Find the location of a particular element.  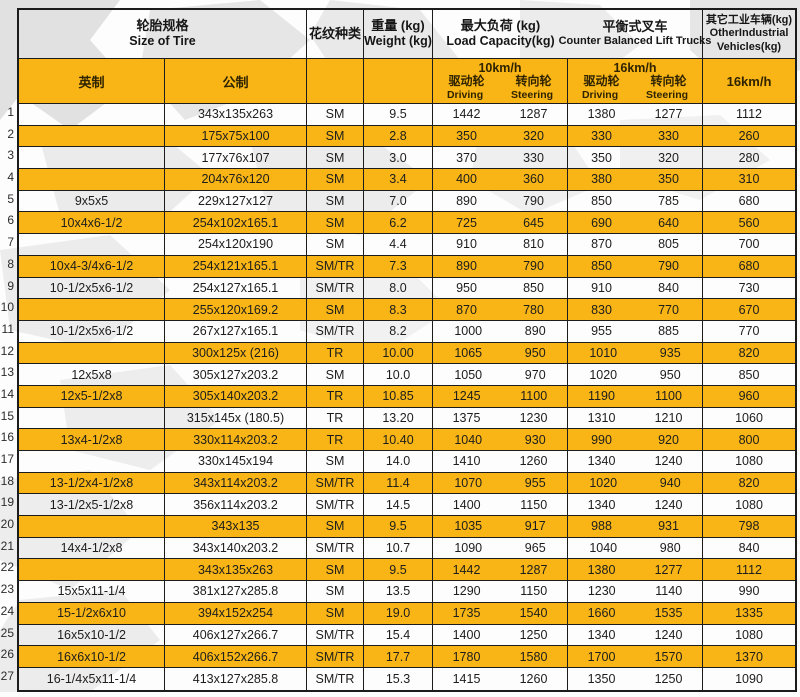

cell-weight: 13.5 is located at coordinates (398, 591).